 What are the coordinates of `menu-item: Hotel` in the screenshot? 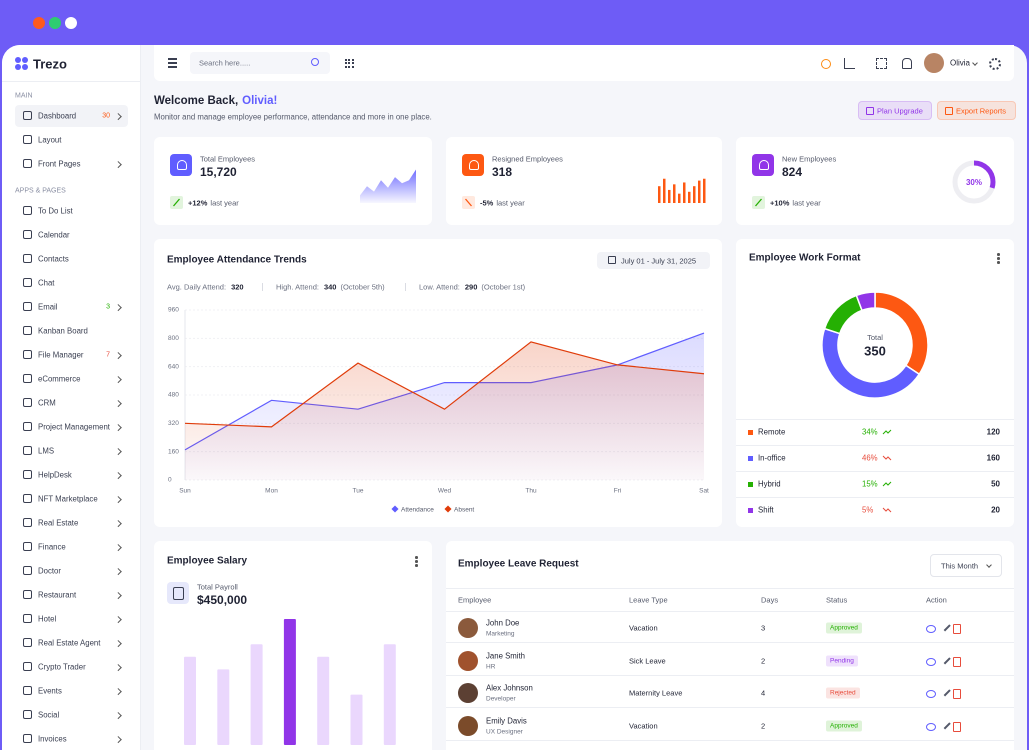 It's located at (71, 619).